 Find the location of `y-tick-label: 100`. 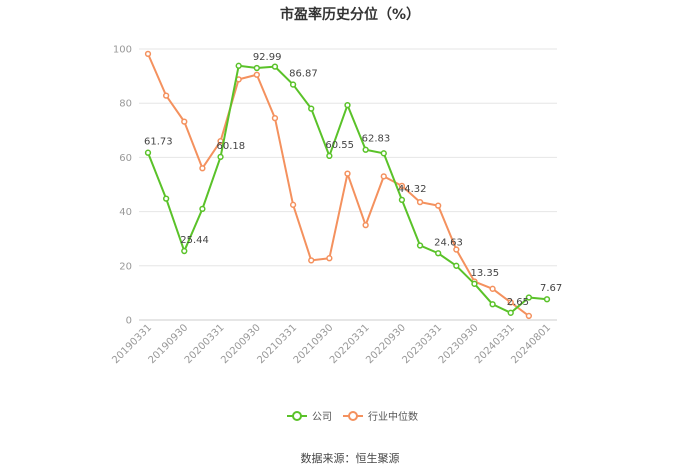

y-tick-label: 100 is located at coordinates (122, 50).